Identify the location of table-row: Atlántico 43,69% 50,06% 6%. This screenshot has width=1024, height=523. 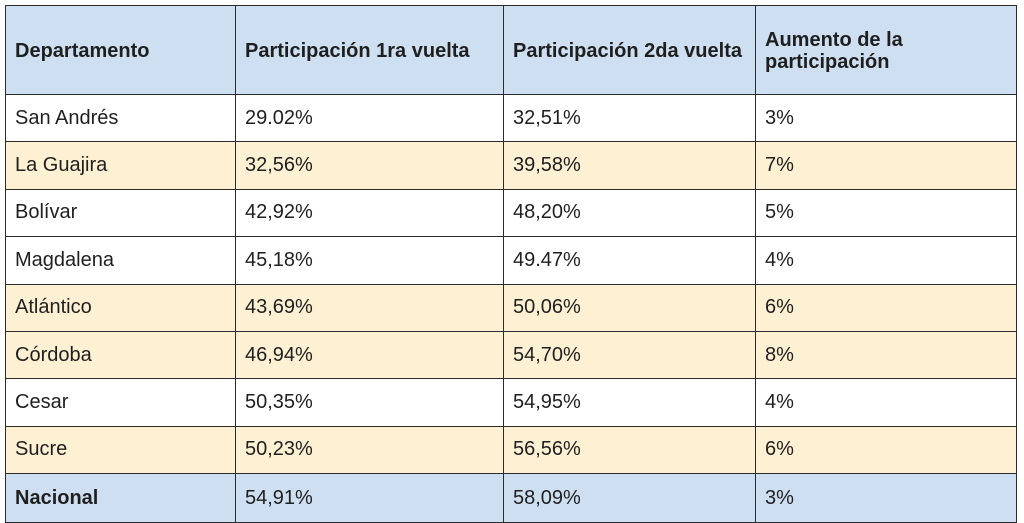
(511, 307).